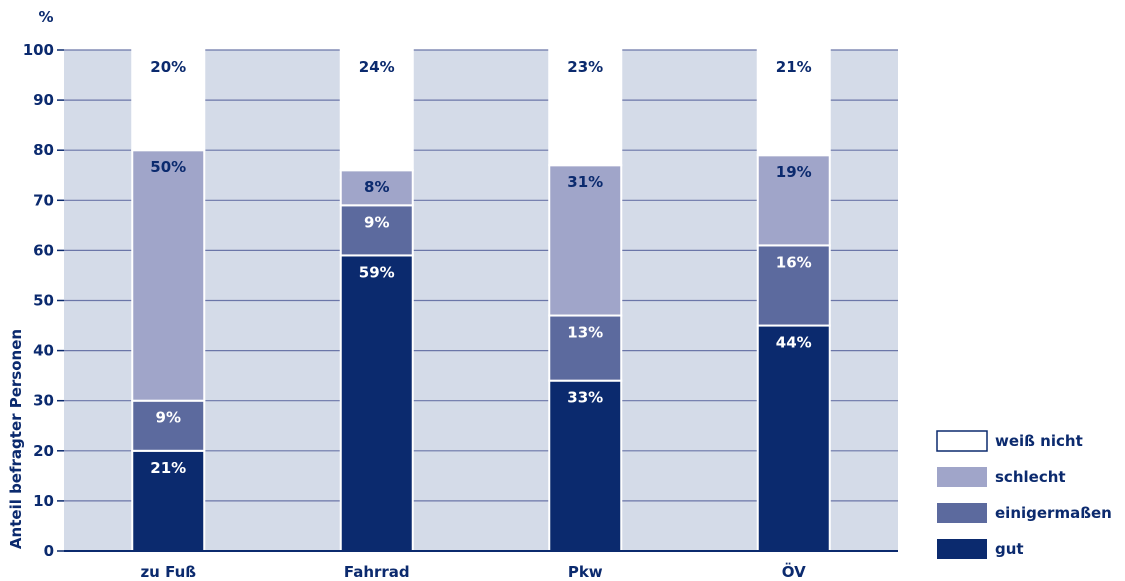  Describe the element at coordinates (43, 250) in the screenshot. I see `y-tick-label: 60` at that location.